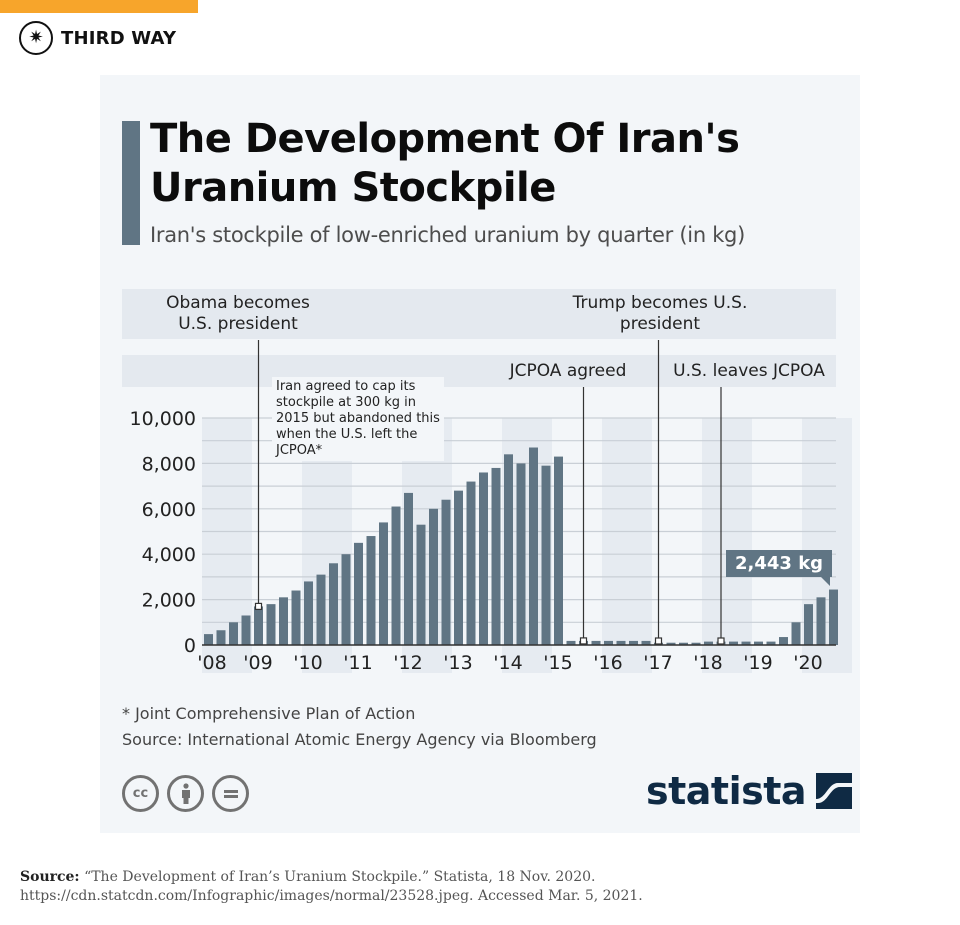 The width and height of the screenshot is (960, 925). What do you see at coordinates (230, 793) in the screenshot?
I see `no-derivatives-icon` at bounding box center [230, 793].